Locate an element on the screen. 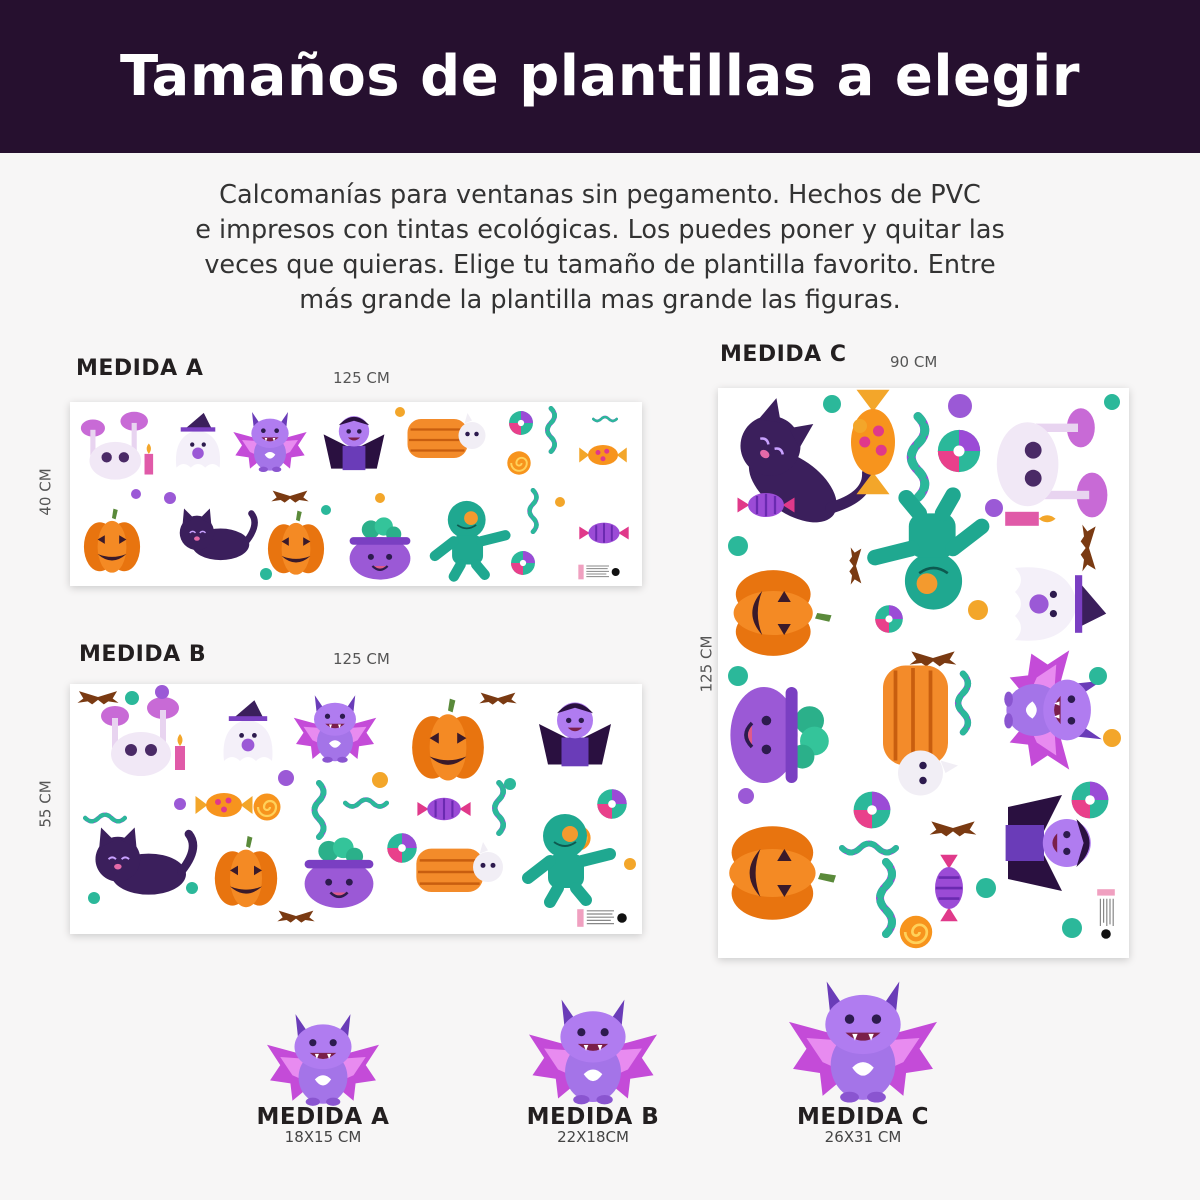  page-header: Tamaños de plantillas a elegir is located at coordinates (600, 76).